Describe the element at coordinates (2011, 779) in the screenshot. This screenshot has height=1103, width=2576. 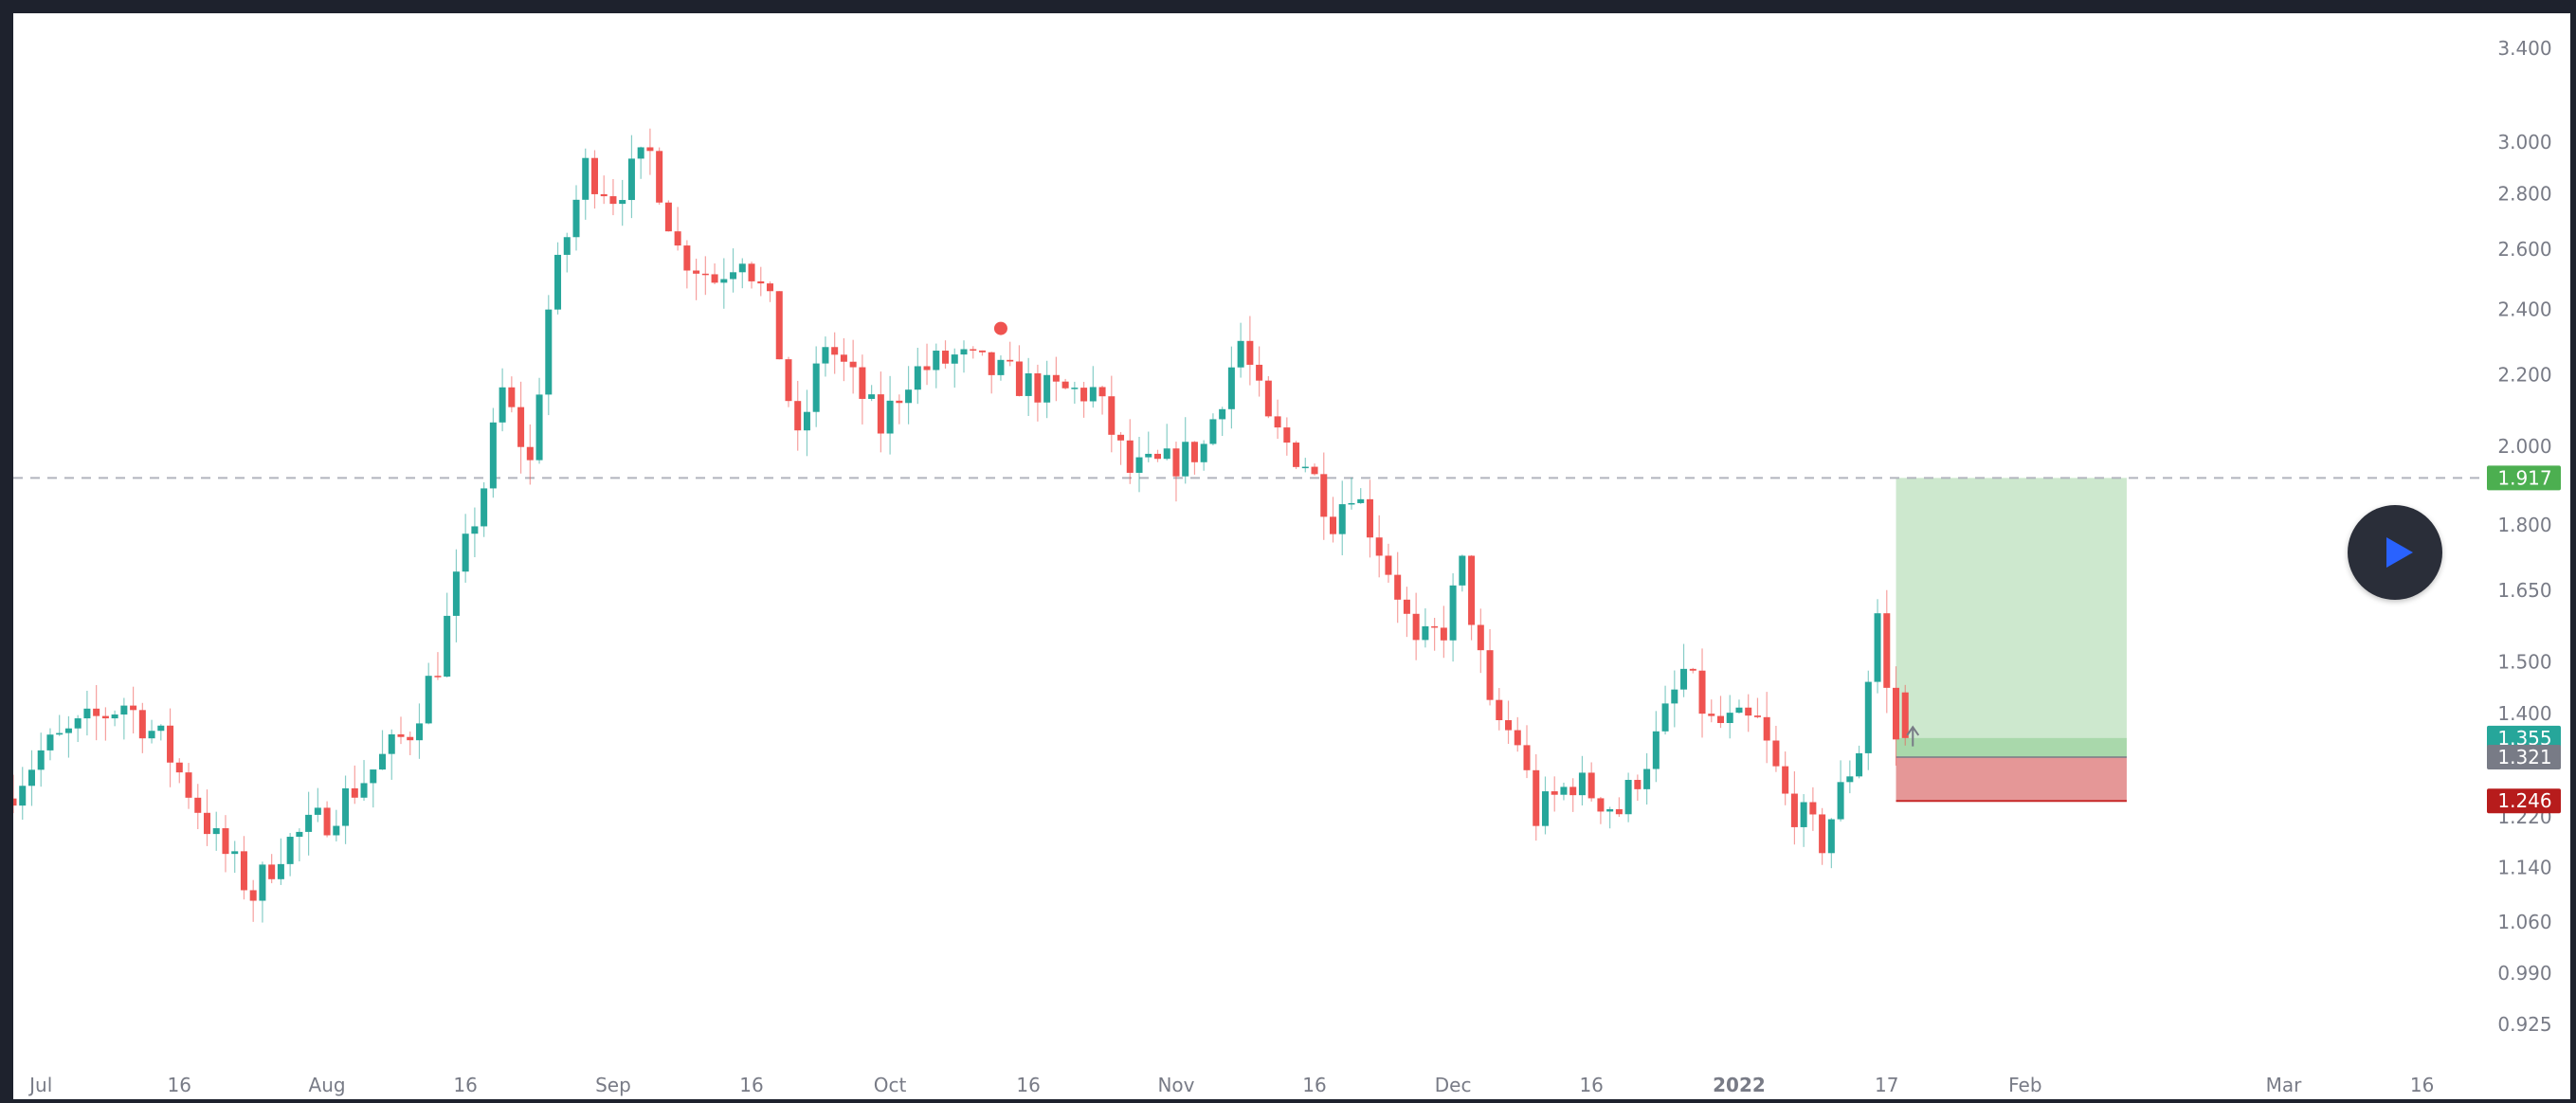
I see `stop-zone` at that location.